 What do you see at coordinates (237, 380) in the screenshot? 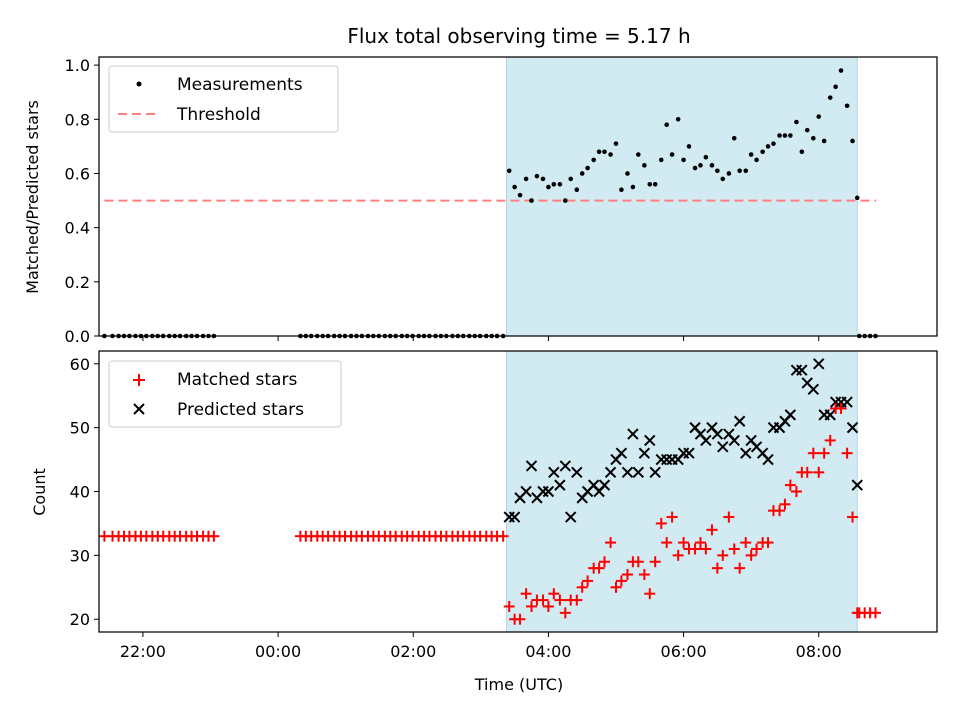
I see `legend-matched-label: Matched stars` at bounding box center [237, 380].